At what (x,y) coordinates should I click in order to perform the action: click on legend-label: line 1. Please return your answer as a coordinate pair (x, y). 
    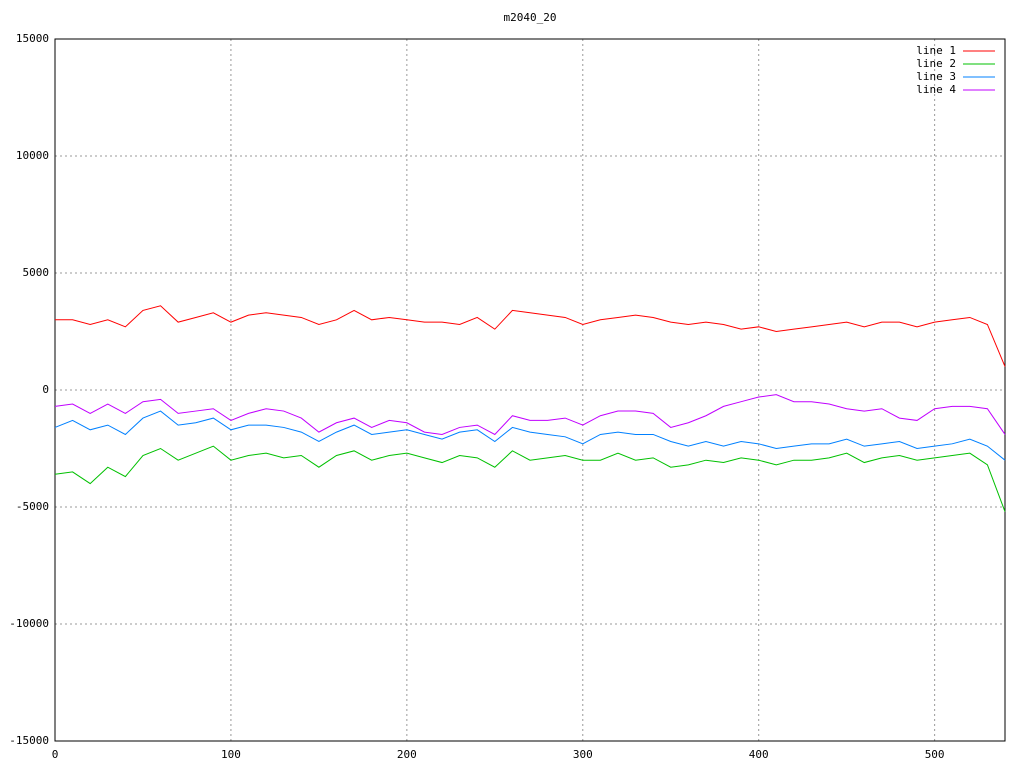
    Looking at the image, I should click on (936, 50).